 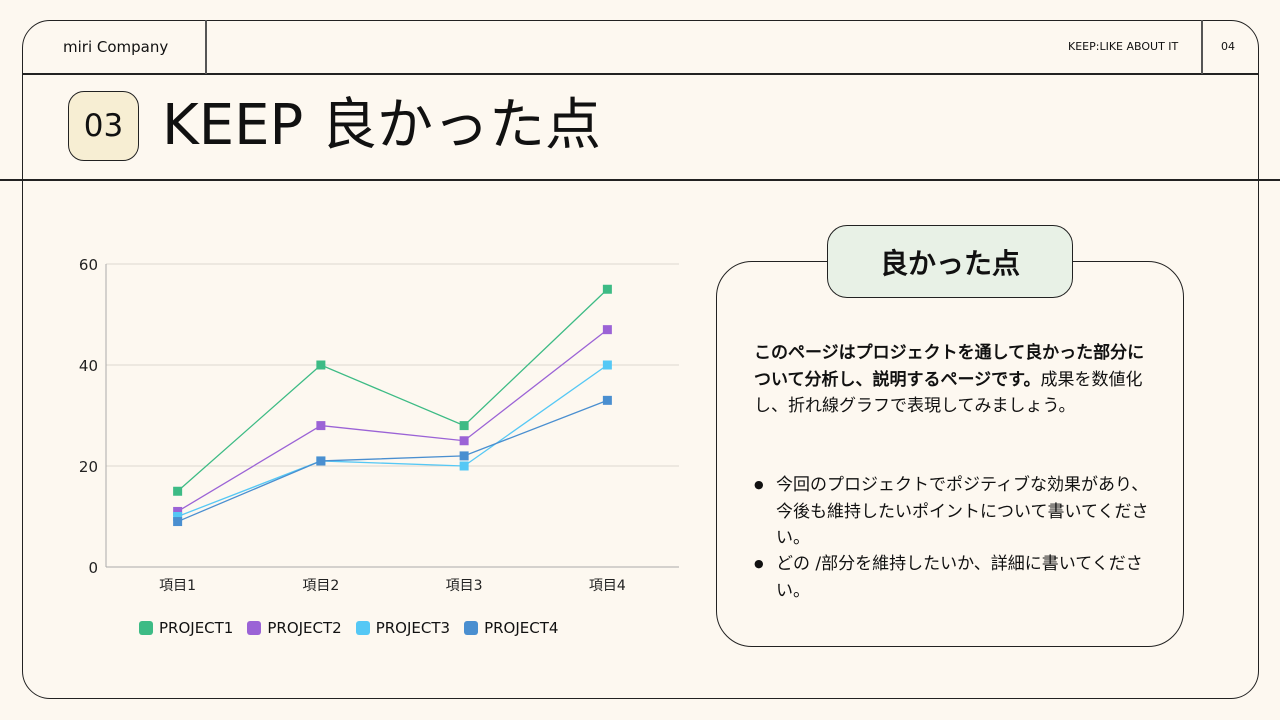 What do you see at coordinates (521, 628) in the screenshot?
I see `legend-label: PROJECT4` at bounding box center [521, 628].